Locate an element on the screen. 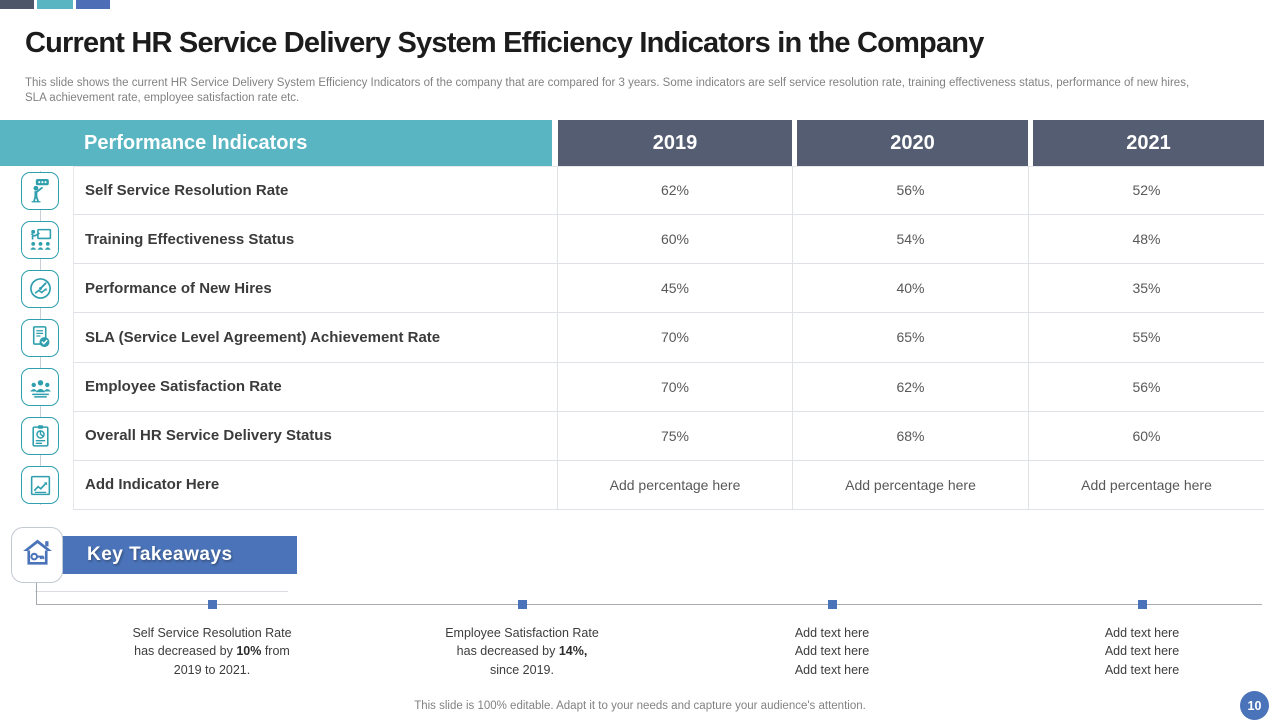  table-row: Self Service Resolution Rate 62% 56% 52% is located at coordinates (632, 191).